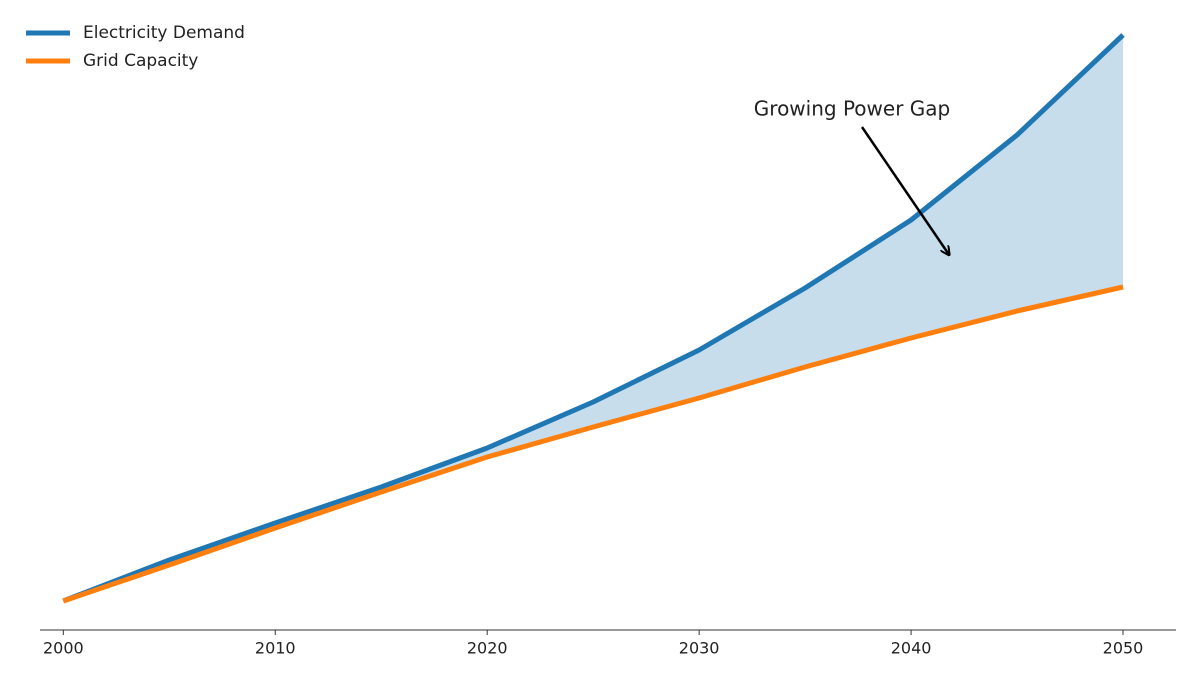 This screenshot has height=675, width=1200. What do you see at coordinates (140, 61) in the screenshot?
I see `legend-label: Grid Capacity` at bounding box center [140, 61].